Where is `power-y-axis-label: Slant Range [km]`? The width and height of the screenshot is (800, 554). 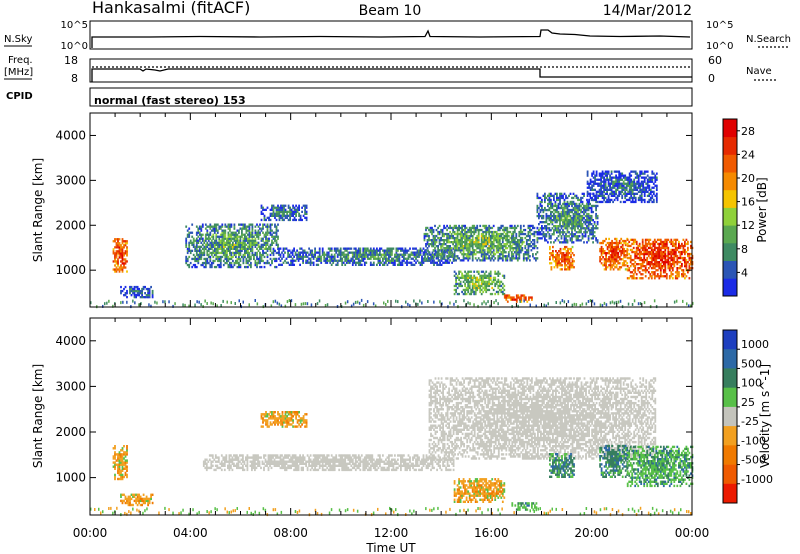 power-y-axis-label: Slant Range [km] is located at coordinates (38, 210).